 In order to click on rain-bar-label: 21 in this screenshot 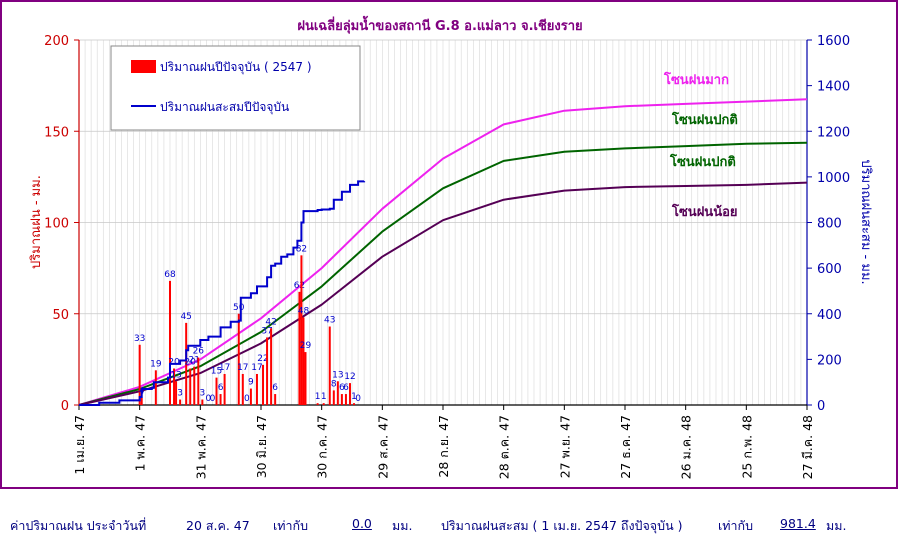, I will do `click(194, 361)`.